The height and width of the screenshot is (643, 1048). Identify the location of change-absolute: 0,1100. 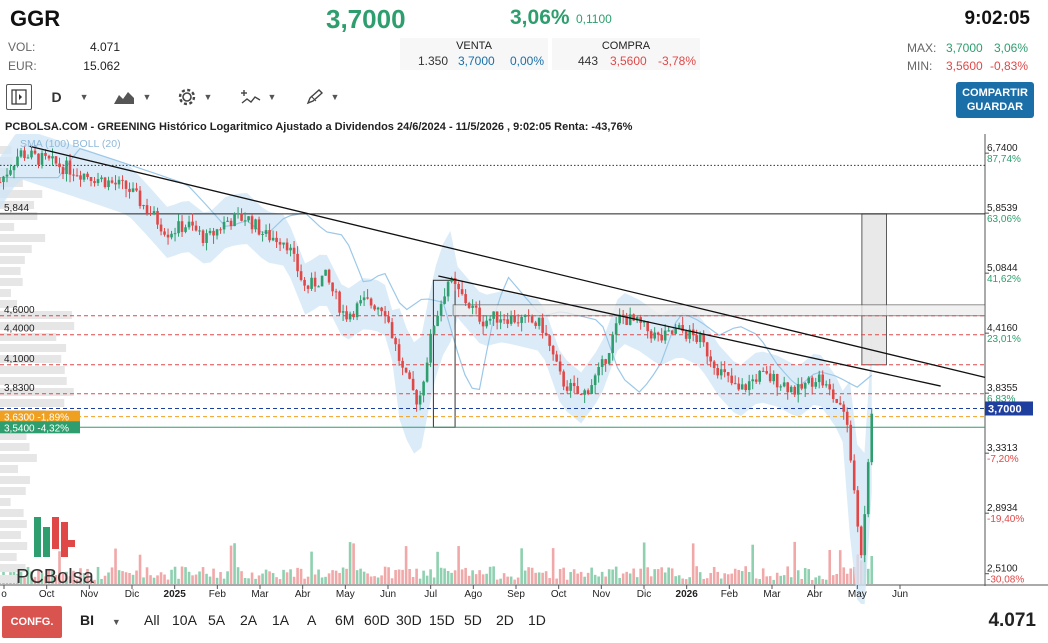
(594, 19).